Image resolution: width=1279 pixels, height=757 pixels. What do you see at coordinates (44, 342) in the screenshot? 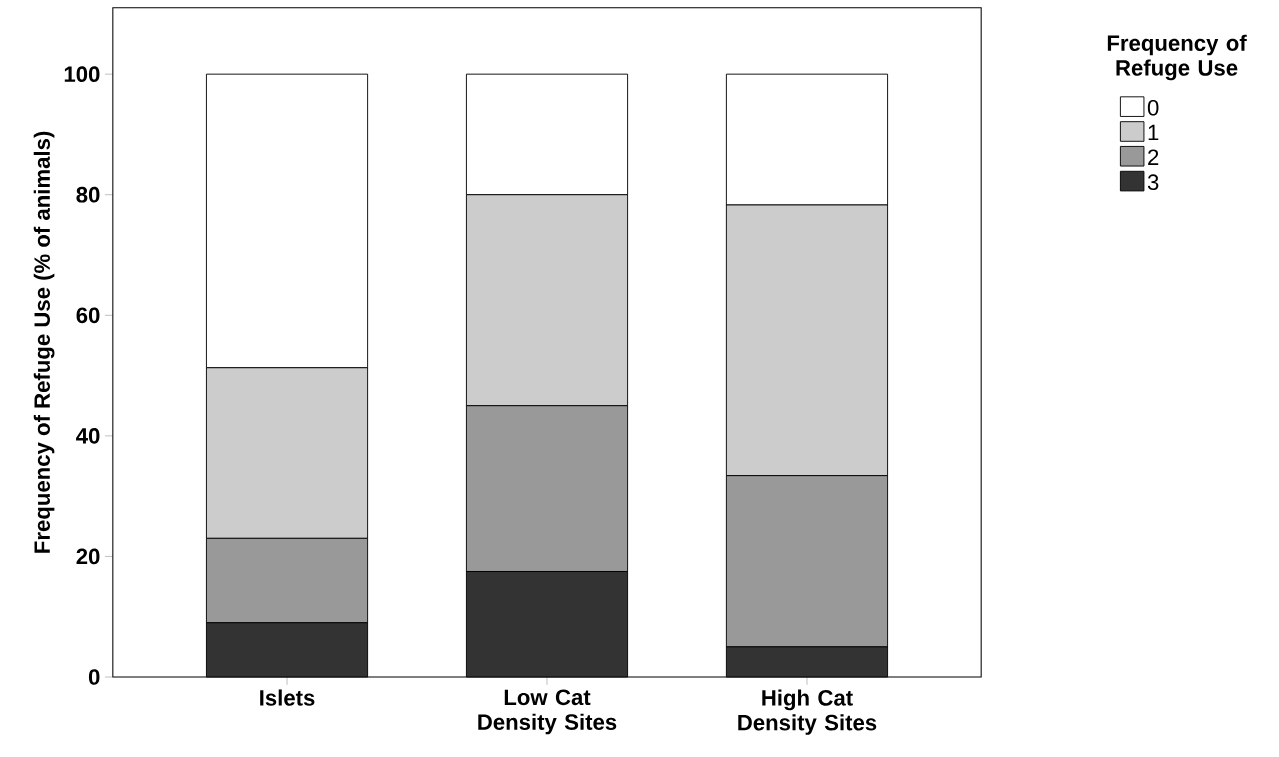
I see `y-axis-title: Frequency of Refuge Use (% of animals)` at bounding box center [44, 342].